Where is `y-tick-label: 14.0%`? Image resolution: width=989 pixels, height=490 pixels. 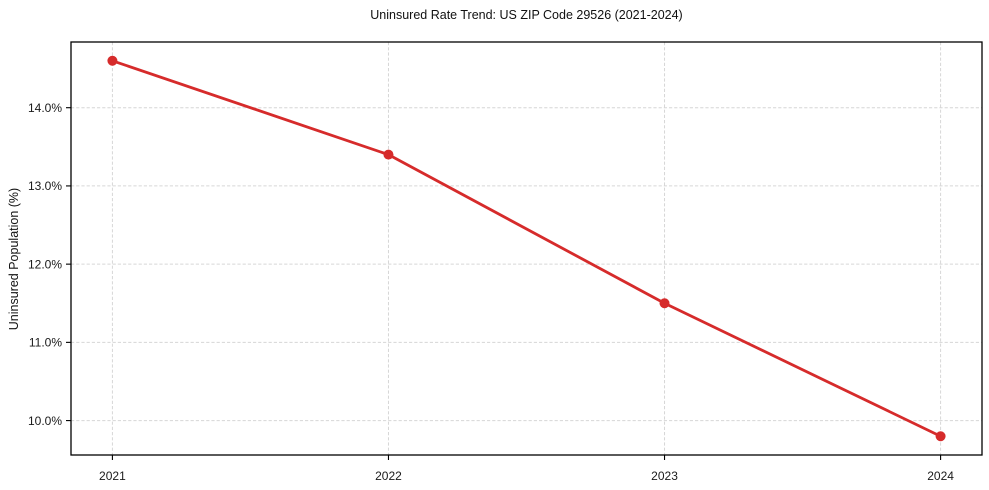
y-tick-label: 14.0% is located at coordinates (45, 108).